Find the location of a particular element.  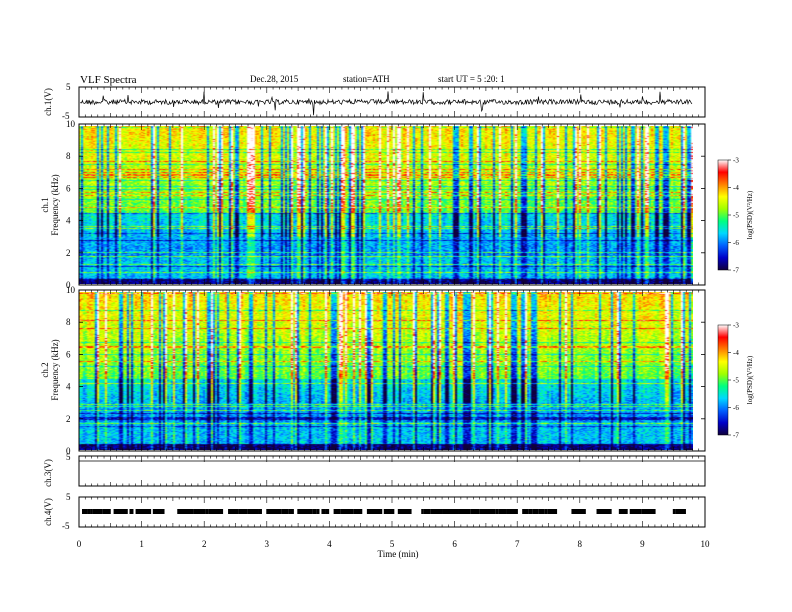

ch2-colorbar-label: log(PSD)(V²/Hz) is located at coordinates (750, 379).